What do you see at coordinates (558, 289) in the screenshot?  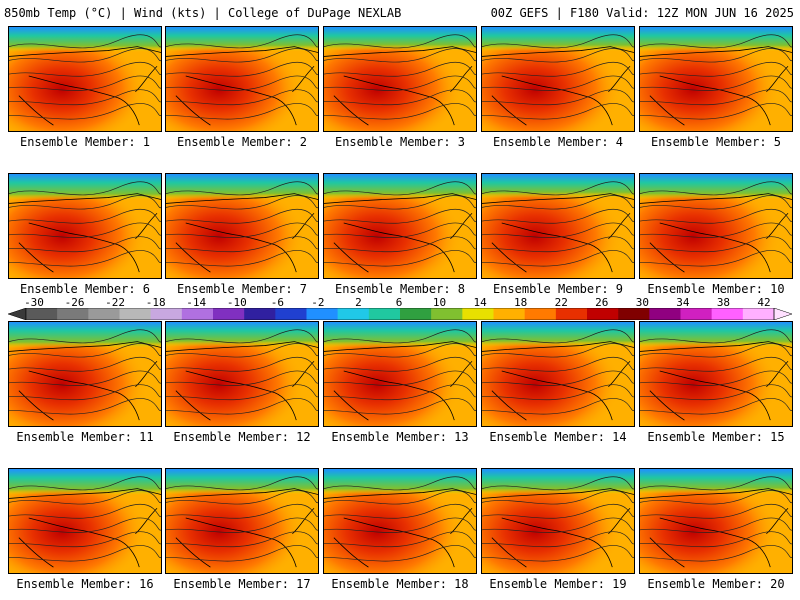 I see `ensemble-member-label: Ensemble Member: 9` at bounding box center [558, 289].